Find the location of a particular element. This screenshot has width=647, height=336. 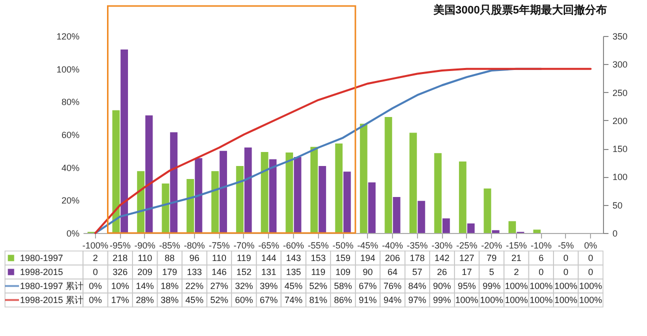

data-label: 88 is located at coordinates (169, 258).